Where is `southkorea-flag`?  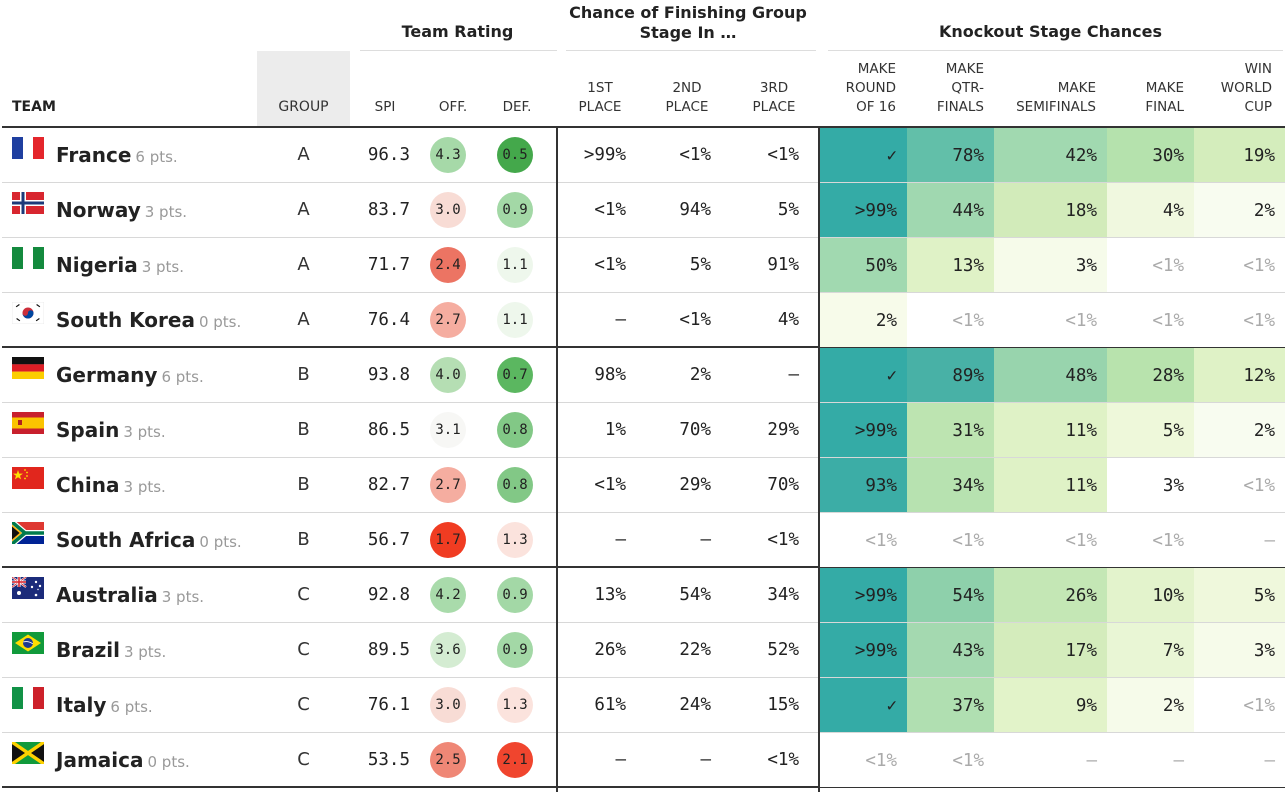
southkorea-flag is located at coordinates (28, 313).